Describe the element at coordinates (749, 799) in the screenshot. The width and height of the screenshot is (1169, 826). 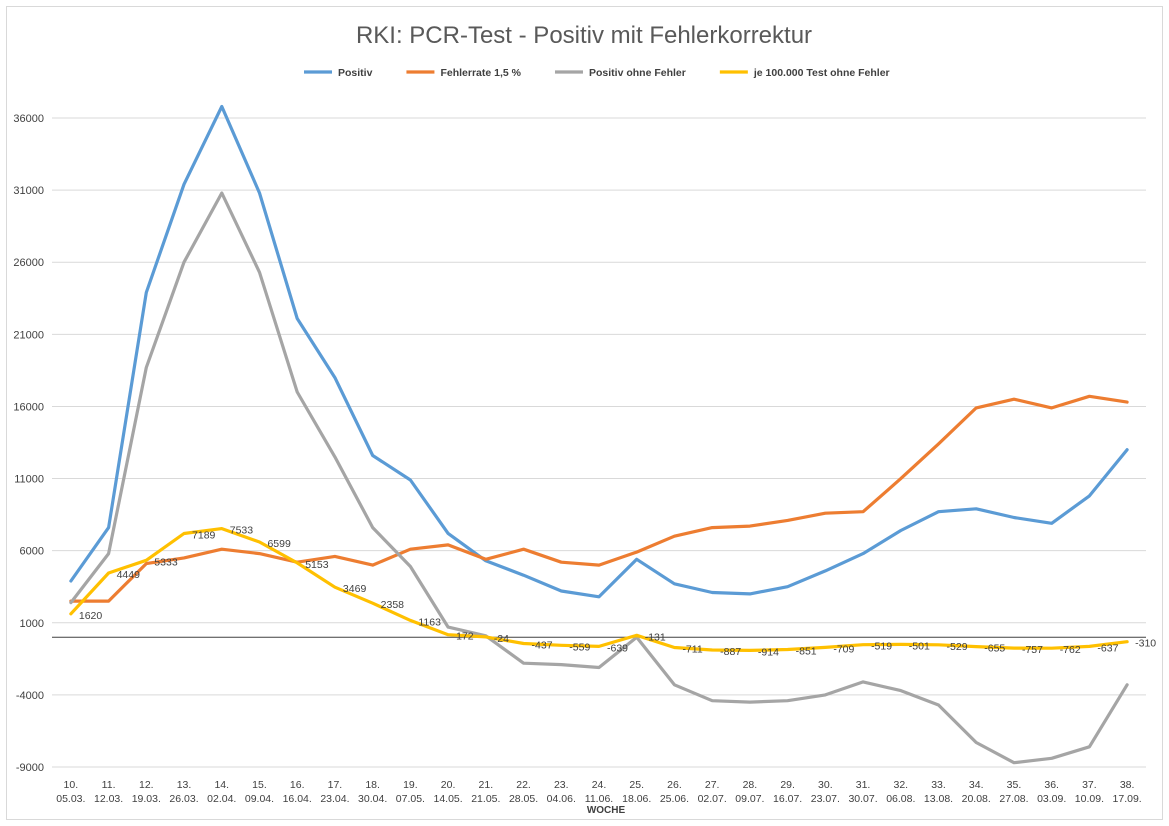
I see `x-tick-date: 09.07.` at that location.